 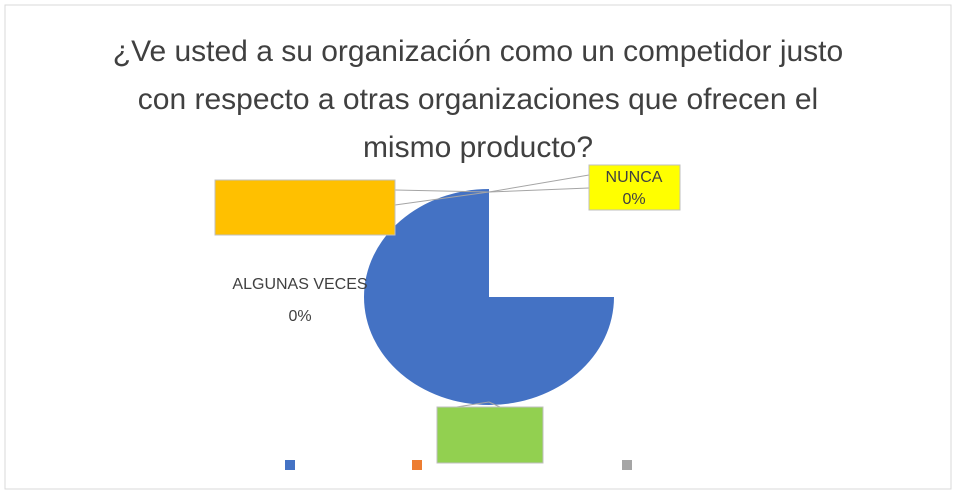 I want to click on legend, so click(x=458, y=465).